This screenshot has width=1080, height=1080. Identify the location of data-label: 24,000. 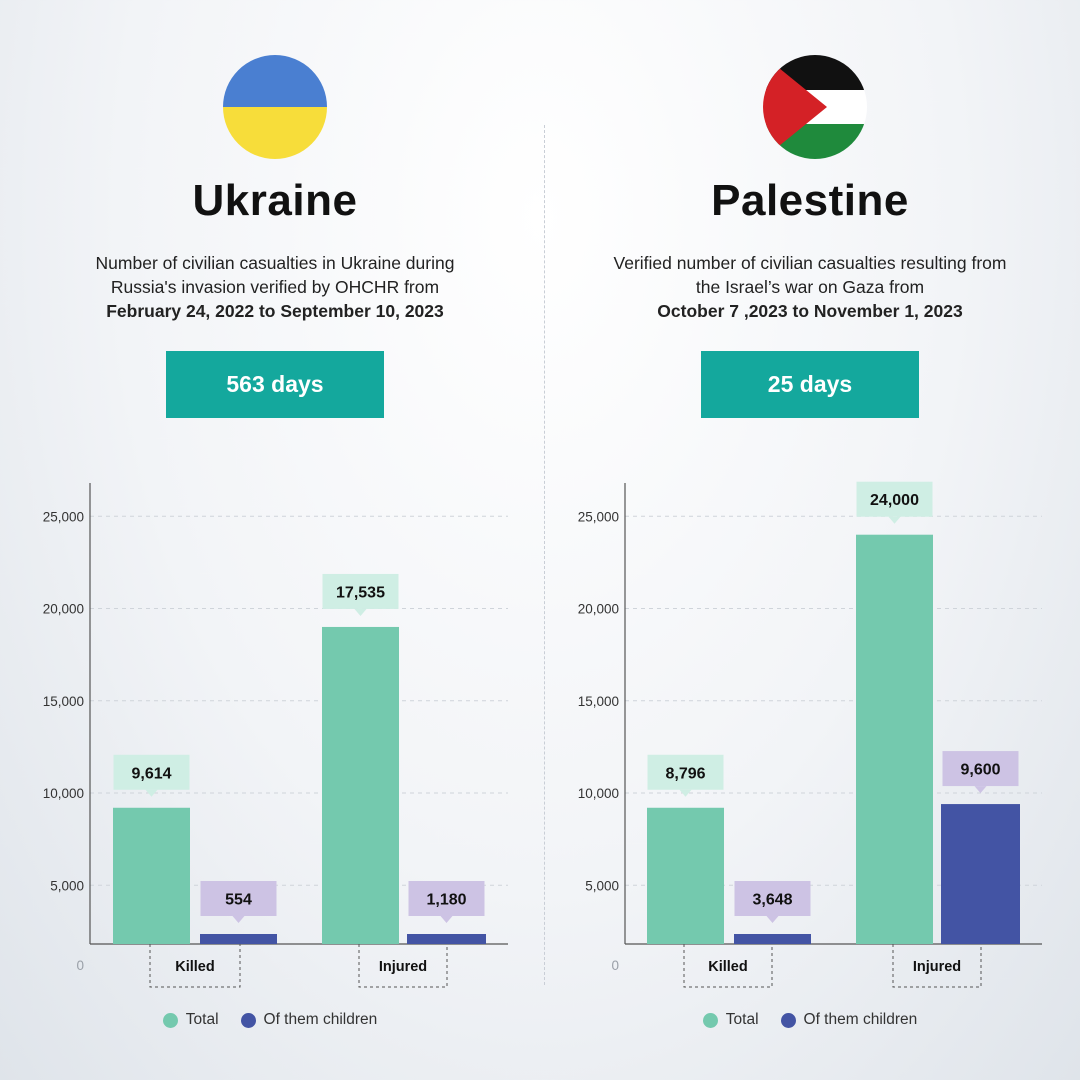
(894, 500).